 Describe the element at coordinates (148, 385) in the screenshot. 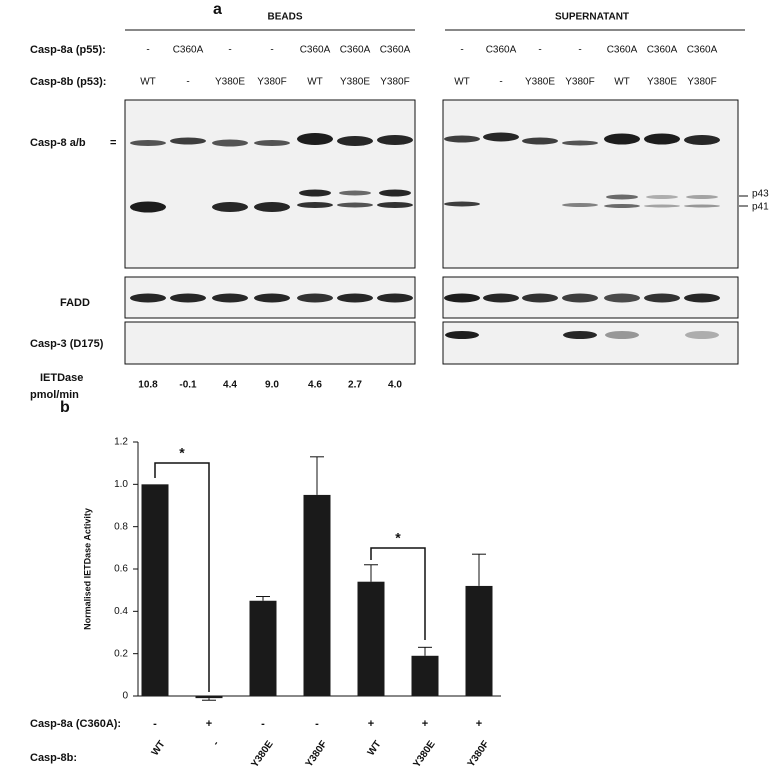

I see `ietdase-value: 10.8` at that location.